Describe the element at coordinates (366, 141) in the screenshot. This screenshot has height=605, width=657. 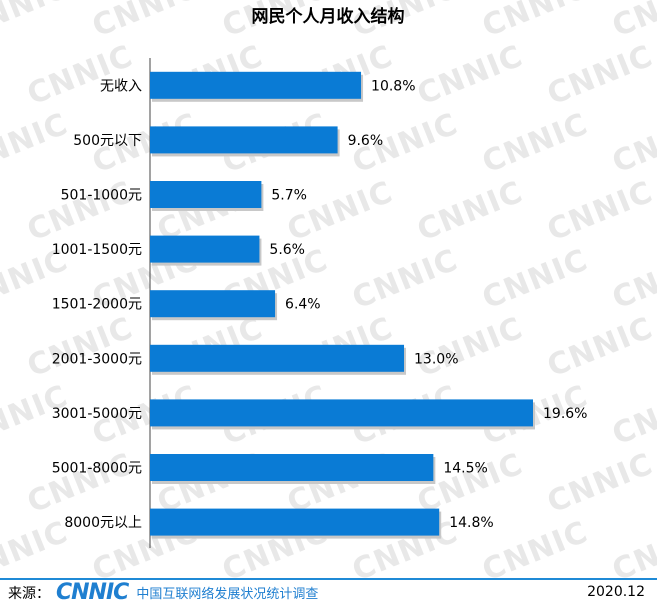
I see `data-label: 9.6%` at that location.